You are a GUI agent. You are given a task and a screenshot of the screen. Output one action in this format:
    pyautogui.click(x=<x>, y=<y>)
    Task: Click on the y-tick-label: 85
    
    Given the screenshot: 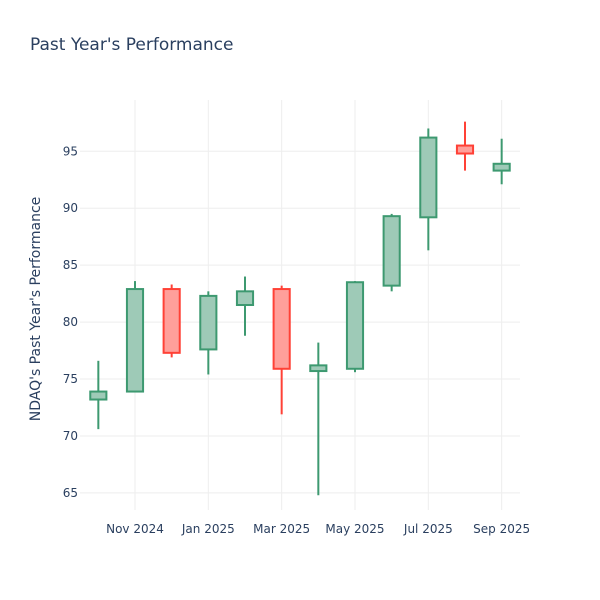 What is the action you would take?
    pyautogui.click(x=70, y=265)
    